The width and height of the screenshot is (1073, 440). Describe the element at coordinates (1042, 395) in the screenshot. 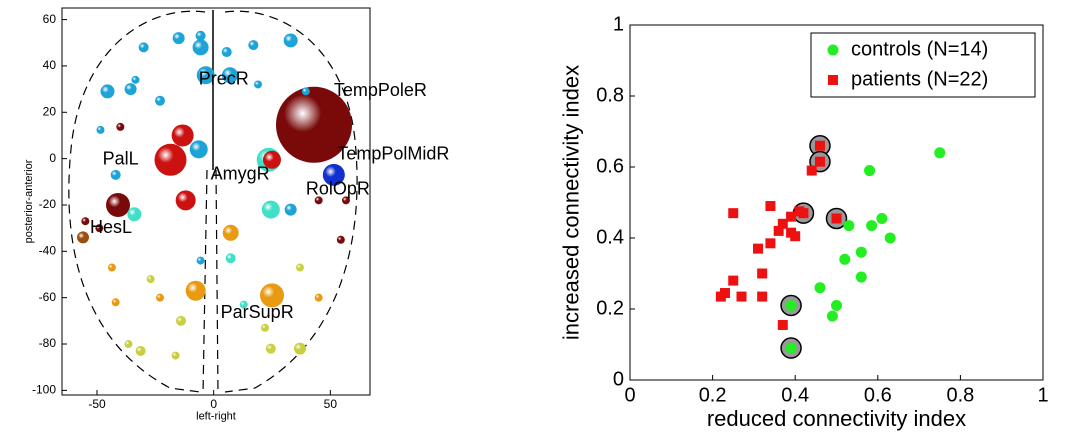

I see `x-tick-label: 1` at that location.